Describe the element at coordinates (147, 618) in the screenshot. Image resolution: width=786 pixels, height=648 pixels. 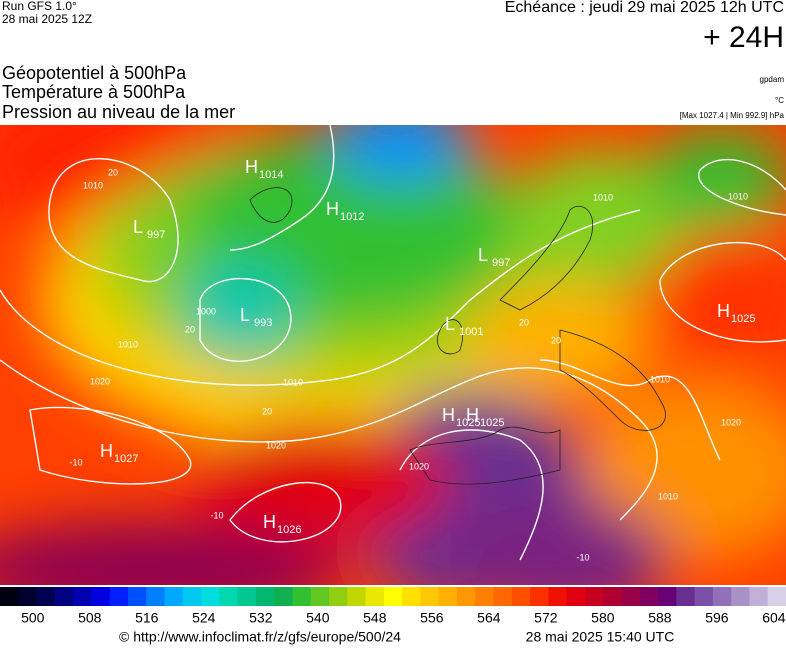
I see `colorbar-tick-label: 516` at that location.